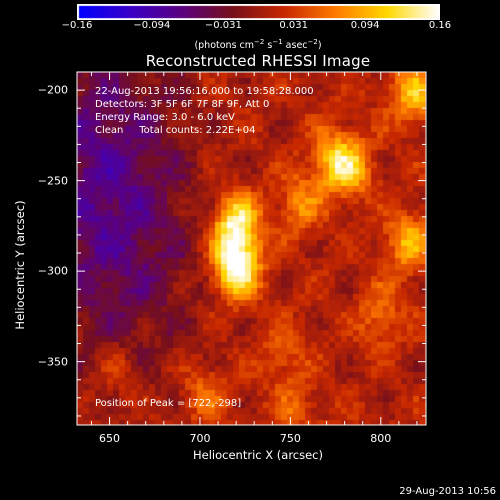 The height and width of the screenshot is (500, 500). What do you see at coordinates (293, 25) in the screenshot?
I see `colorbar-tick-label: 0.031` at bounding box center [293, 25].